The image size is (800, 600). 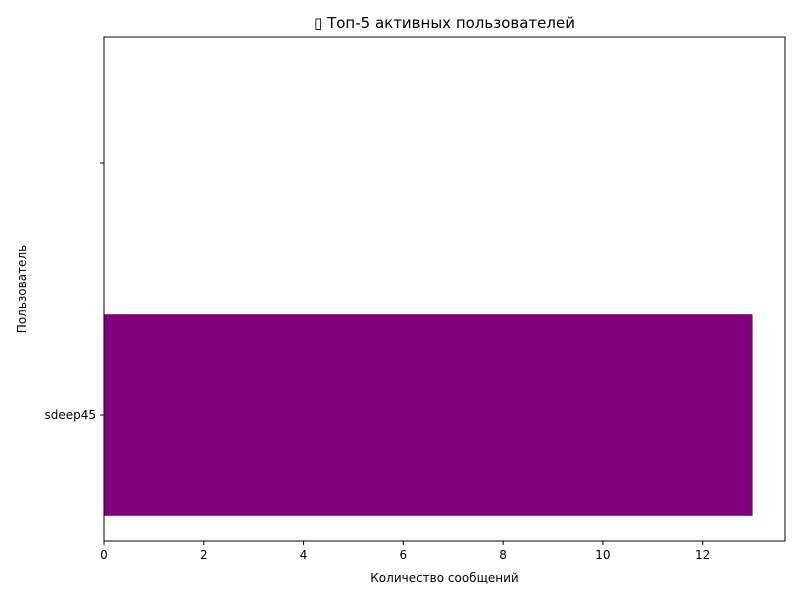 What do you see at coordinates (444, 23) in the screenshot?
I see `chart-title: ▯ Топ-5 активных пользователей` at bounding box center [444, 23].